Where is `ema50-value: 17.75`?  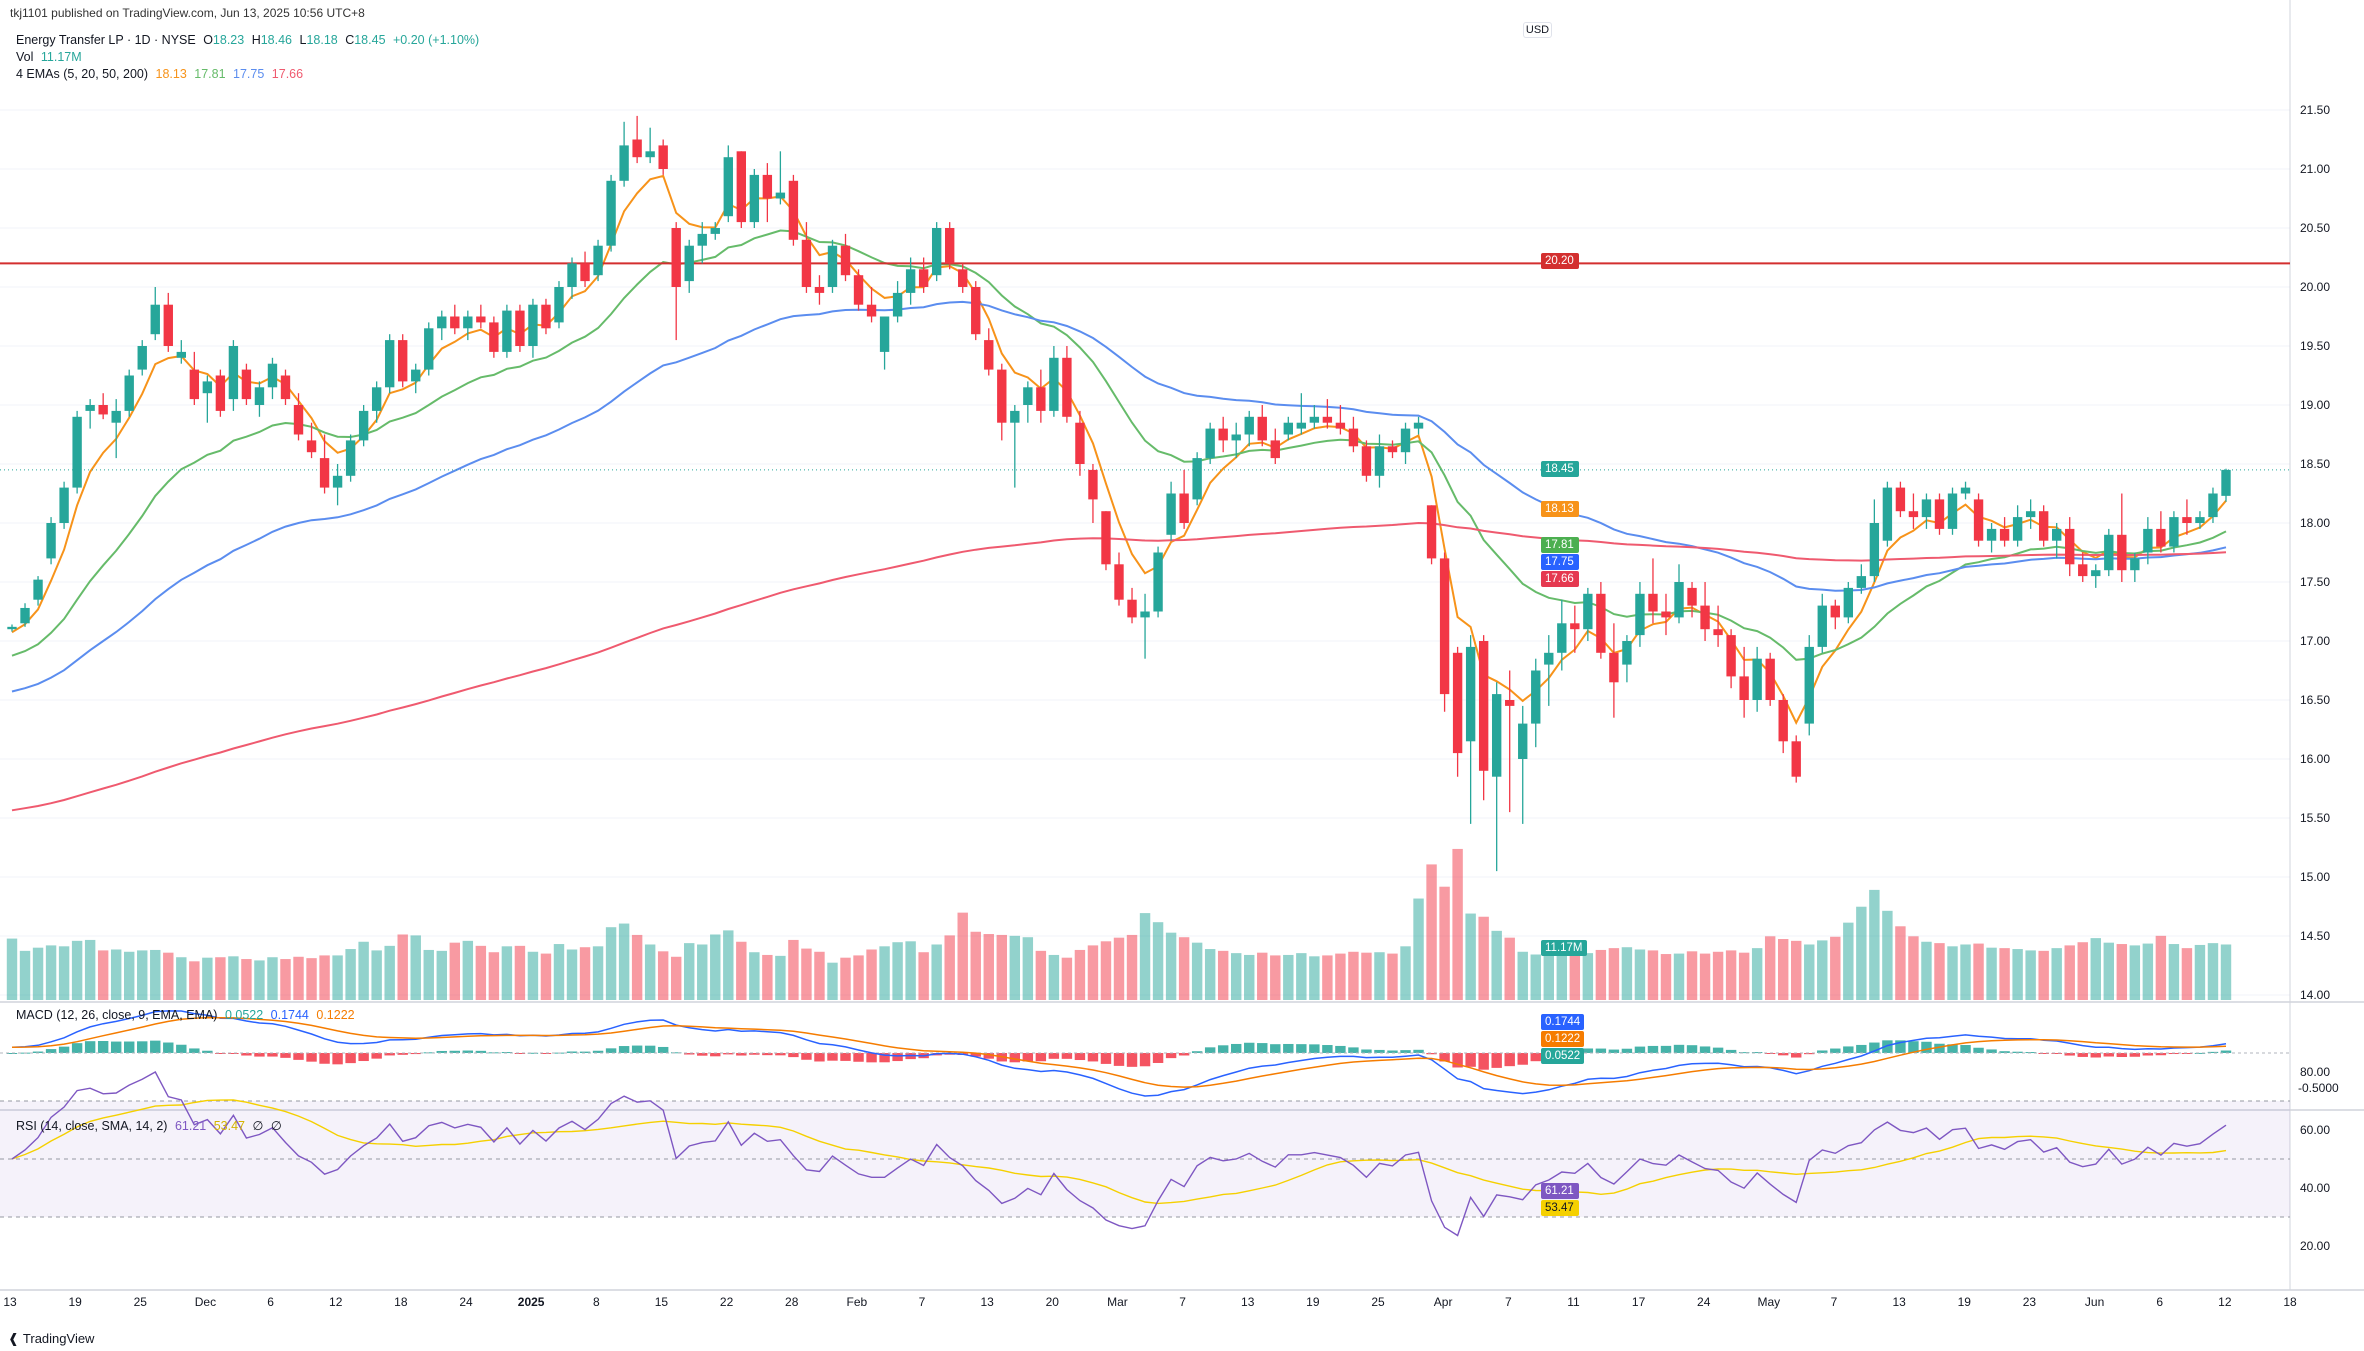 ema50-value: 17.75 is located at coordinates (249, 74).